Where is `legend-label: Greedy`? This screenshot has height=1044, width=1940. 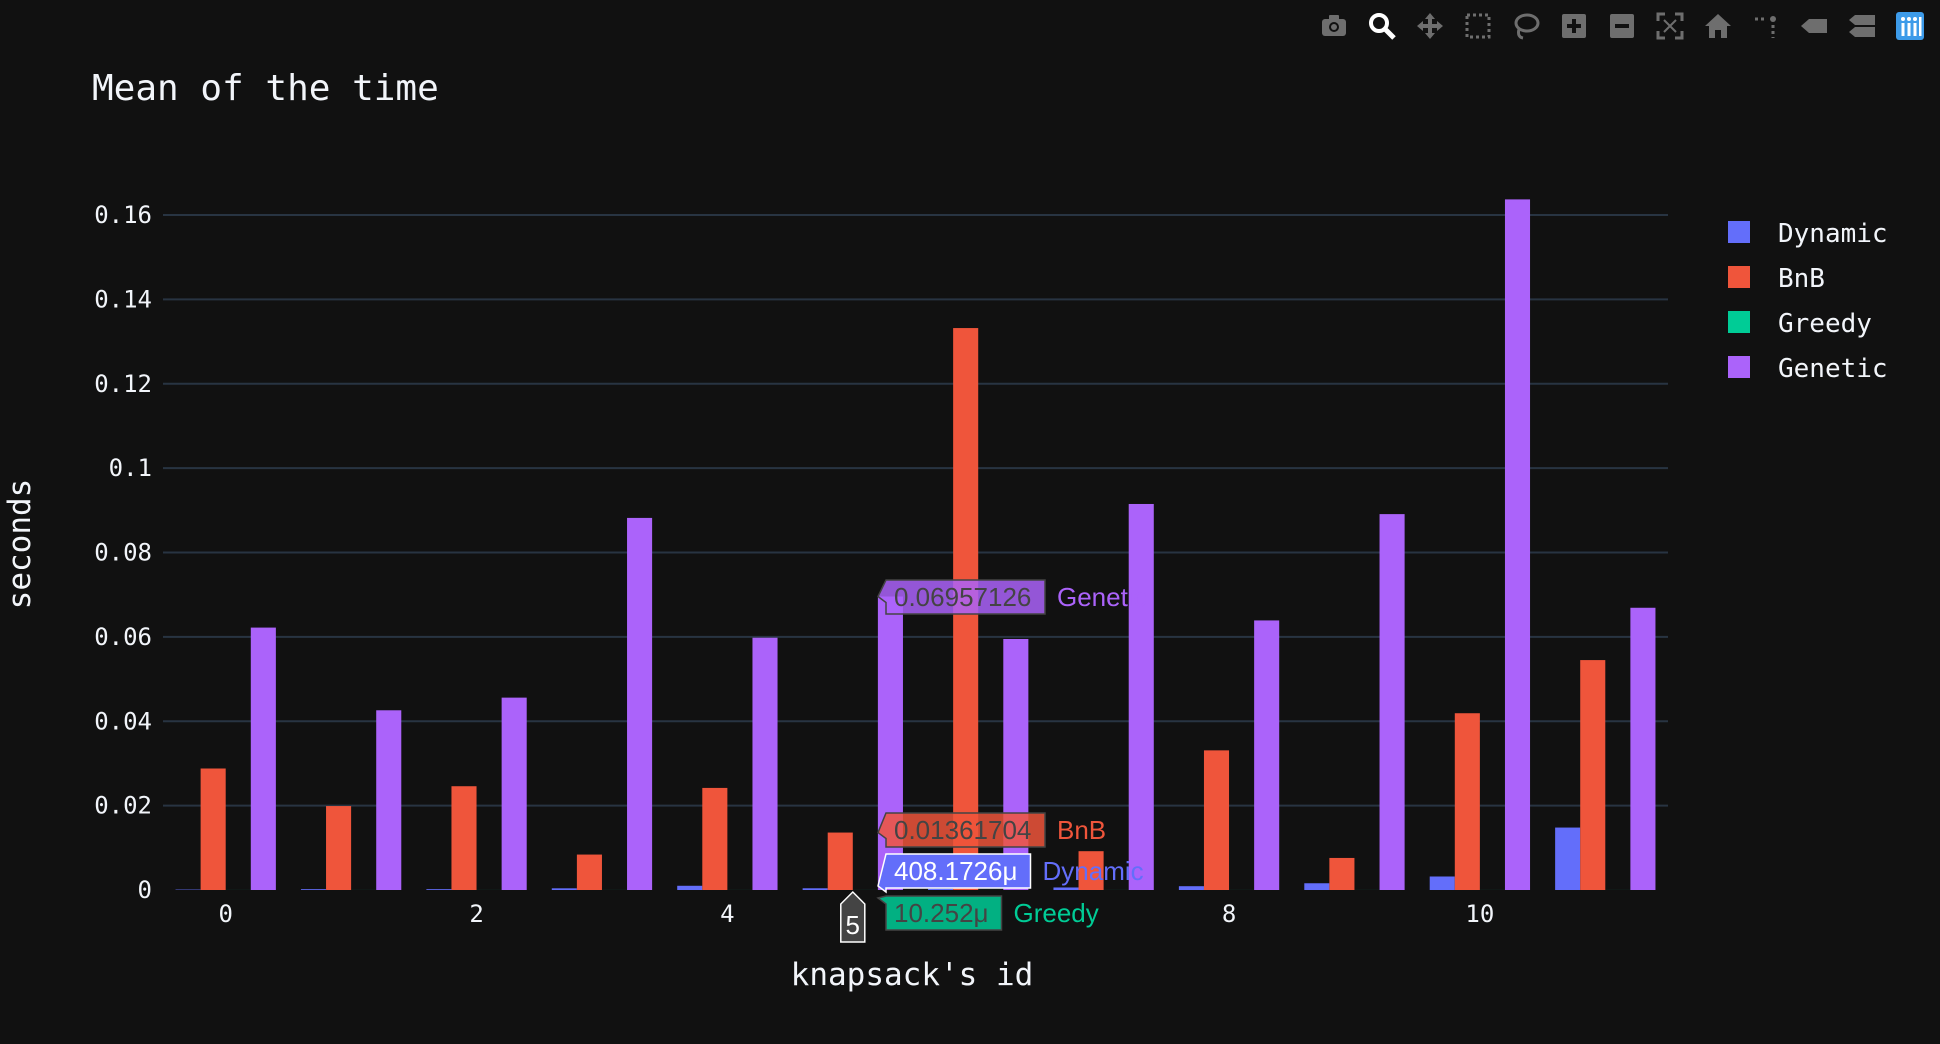
legend-label: Greedy is located at coordinates (1825, 324).